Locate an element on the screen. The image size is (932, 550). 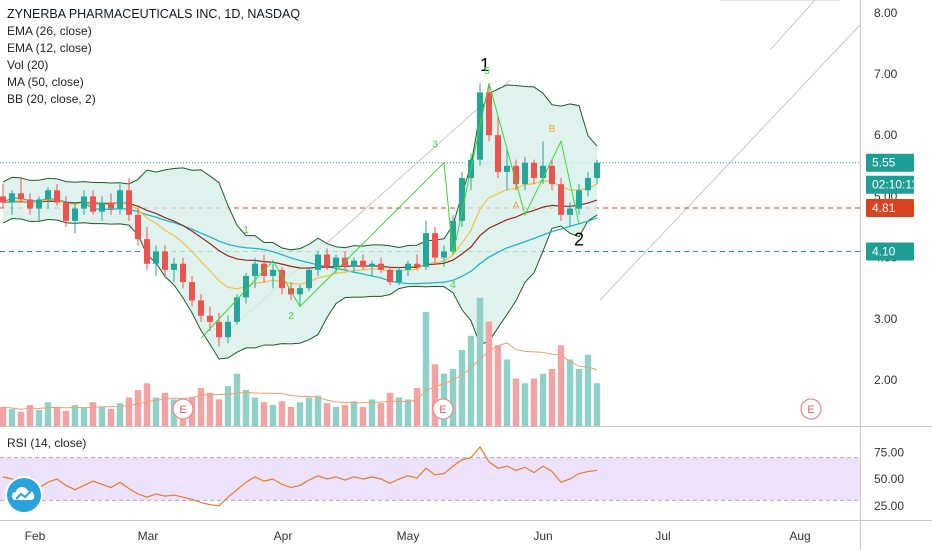
trend-line is located at coordinates (792, 25).